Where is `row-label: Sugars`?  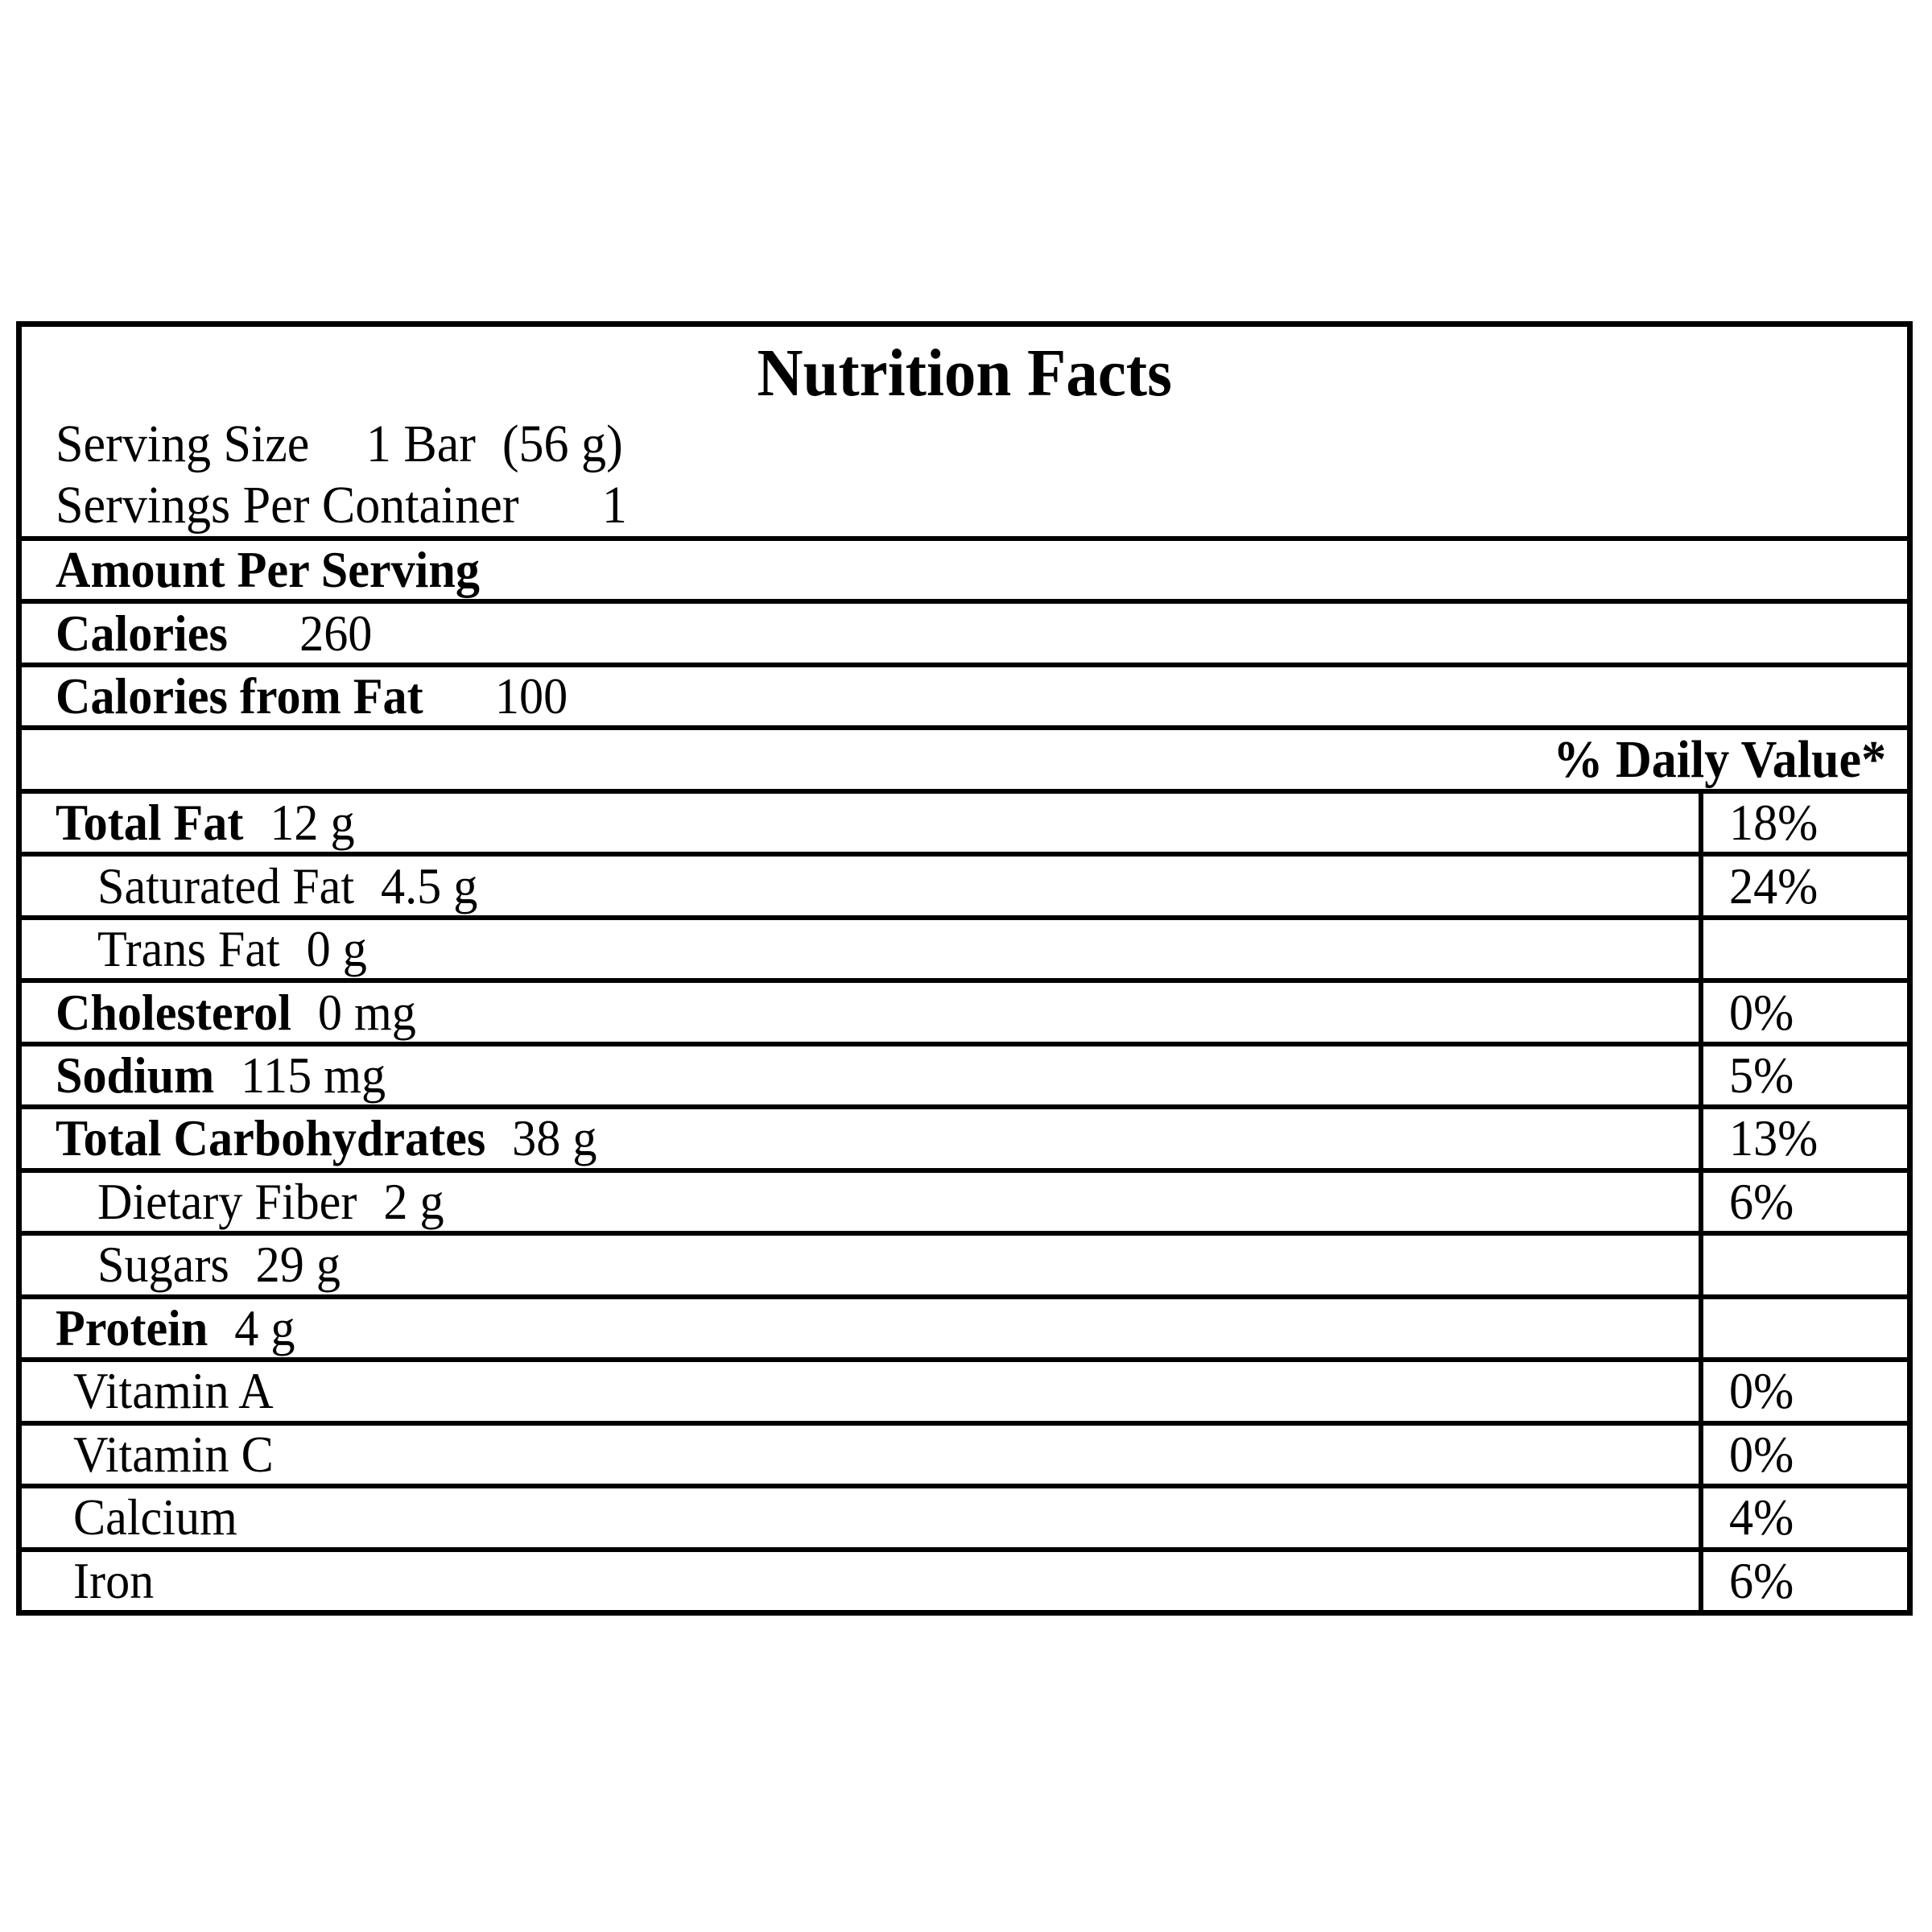
row-label: Sugars is located at coordinates (163, 1265).